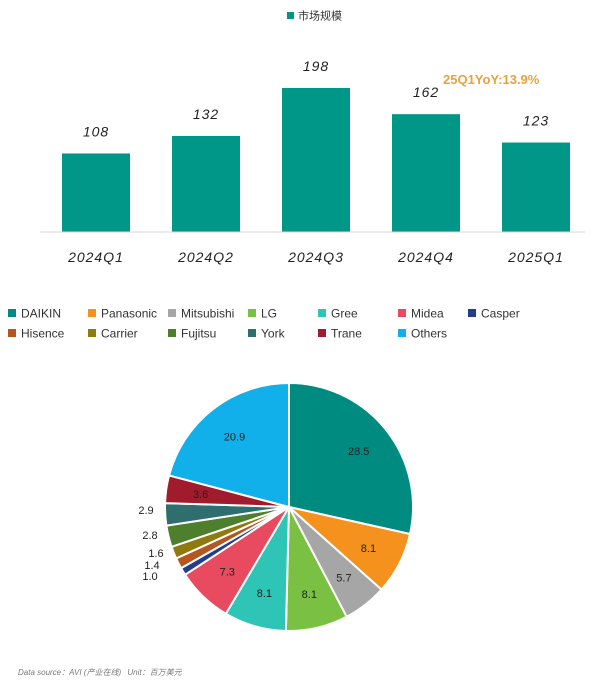 The image size is (600, 689). What do you see at coordinates (536, 121) in the screenshot?
I see `bar-value-label: 123` at bounding box center [536, 121].